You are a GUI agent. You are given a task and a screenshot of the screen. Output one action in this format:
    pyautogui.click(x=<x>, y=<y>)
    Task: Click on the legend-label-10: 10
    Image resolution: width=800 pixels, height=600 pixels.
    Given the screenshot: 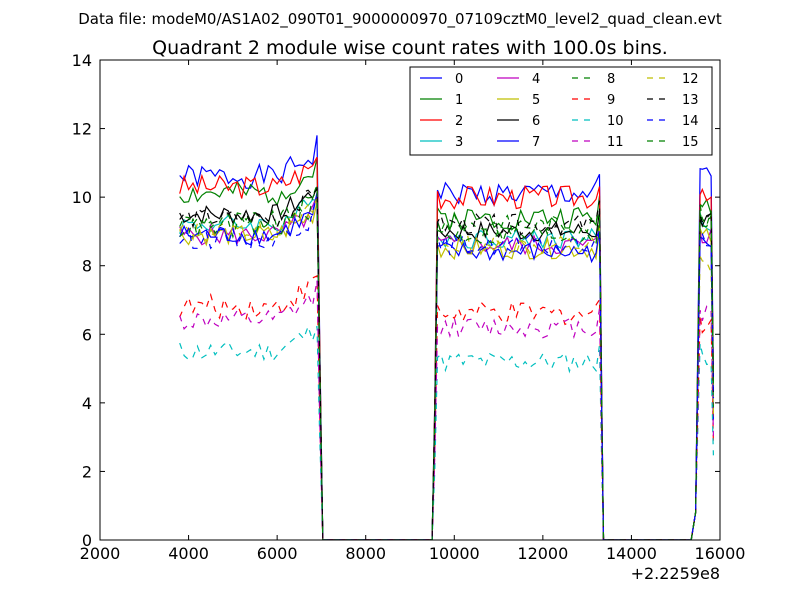 What is the action you would take?
    pyautogui.click(x=615, y=121)
    